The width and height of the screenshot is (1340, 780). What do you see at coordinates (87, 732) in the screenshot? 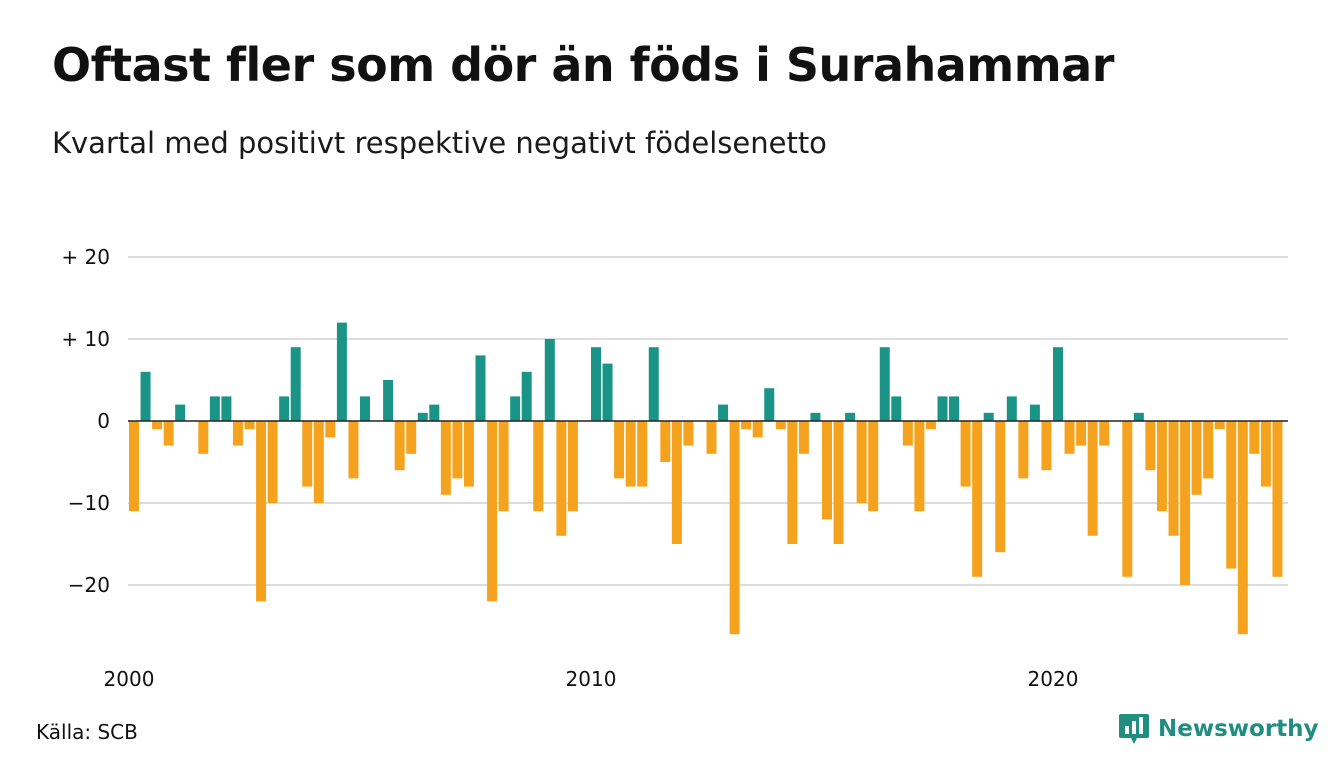
I see `source-note: Källa: SCB` at bounding box center [87, 732].